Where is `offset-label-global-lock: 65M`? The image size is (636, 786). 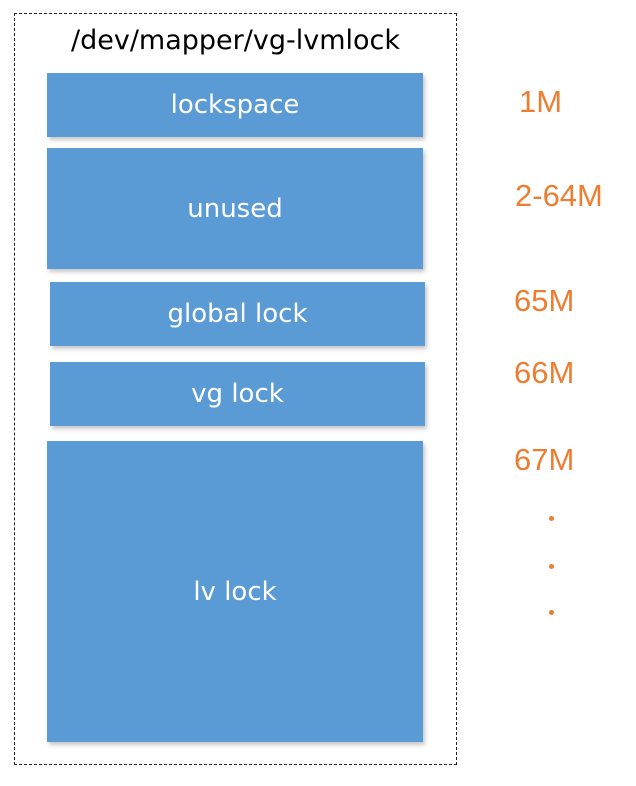 offset-label-global-lock: 65M is located at coordinates (544, 300).